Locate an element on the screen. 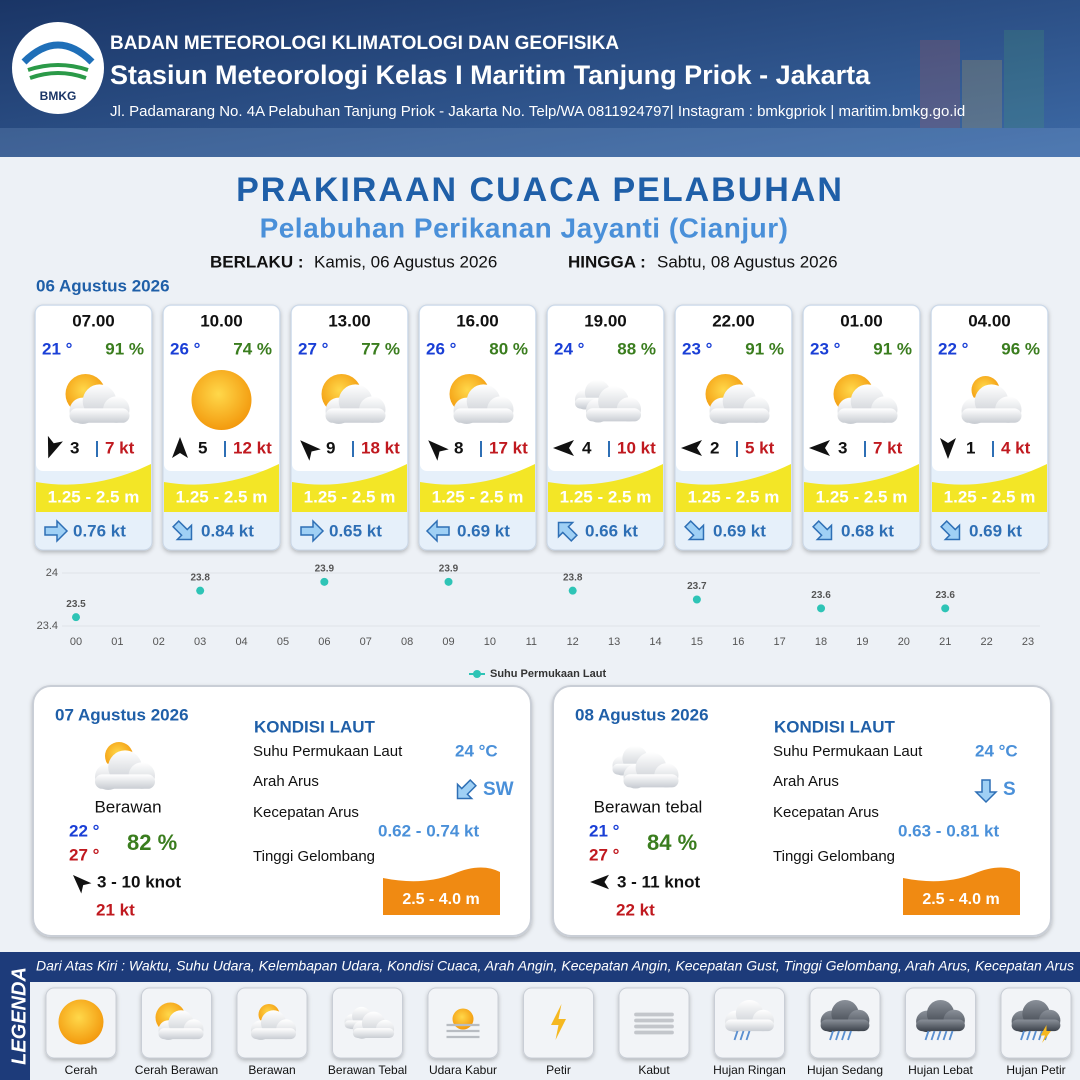  air-temp: 26 ° is located at coordinates (441, 348).